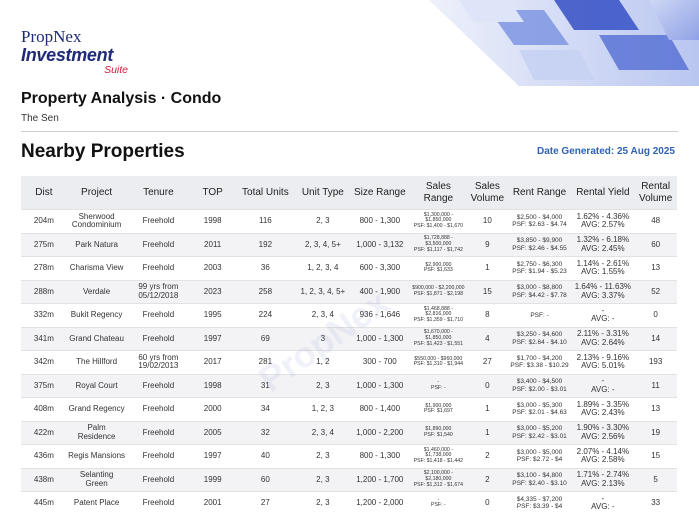  I want to click on table-cell: $3,400 - $4,500 PSF: $2.00 - $3.01, so click(539, 385).